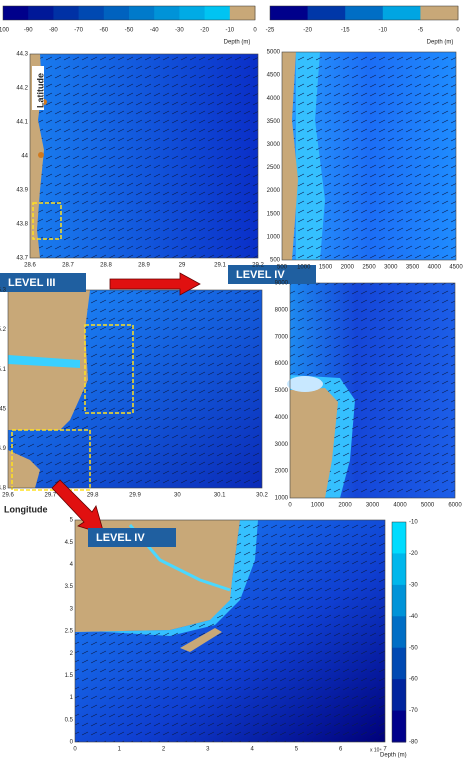  Describe the element at coordinates (69, 543) in the screenshot. I see `y-tick-label: 4.5` at that location.